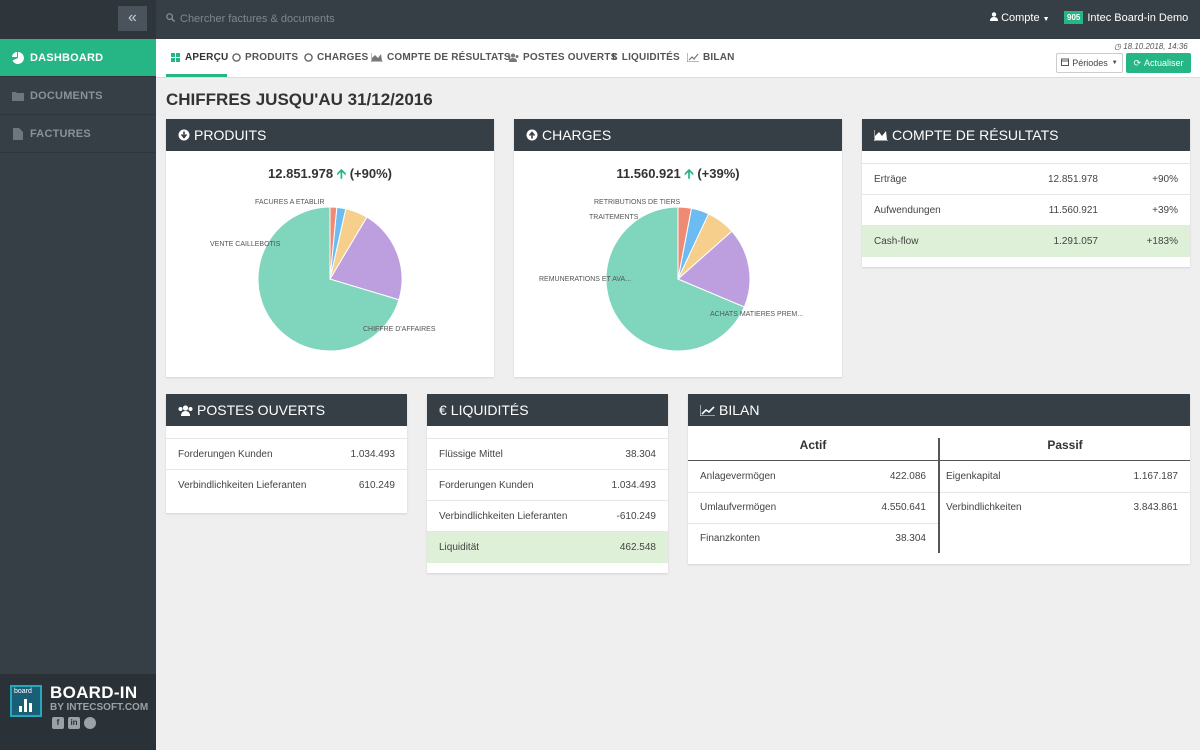  I want to click on sidebar-item-documents: DOCUMENTS, so click(78, 96).